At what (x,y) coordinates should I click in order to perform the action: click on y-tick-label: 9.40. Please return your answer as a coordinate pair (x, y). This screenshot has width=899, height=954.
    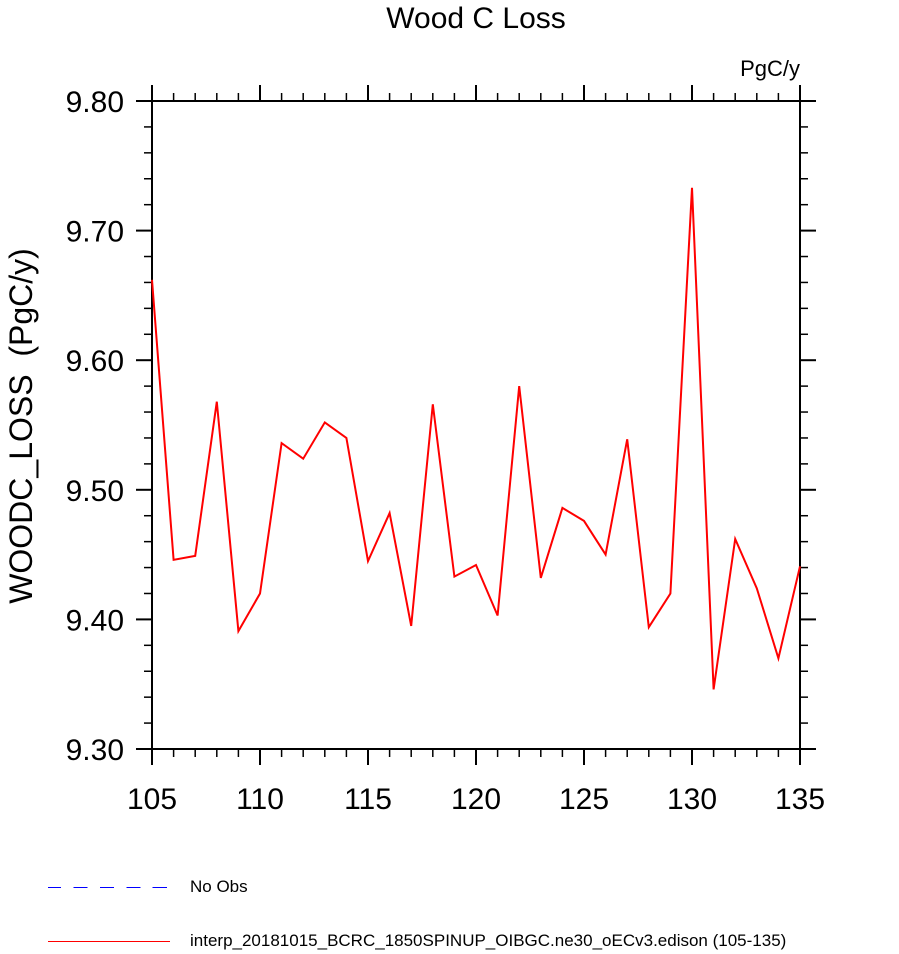
    Looking at the image, I should click on (95, 620).